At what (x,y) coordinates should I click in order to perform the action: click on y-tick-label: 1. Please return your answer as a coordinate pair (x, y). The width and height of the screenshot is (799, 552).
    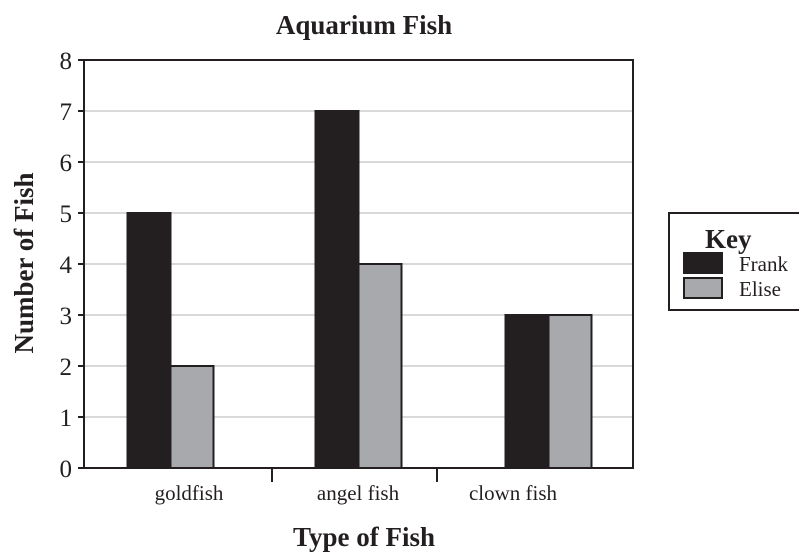
    Looking at the image, I should click on (66, 418).